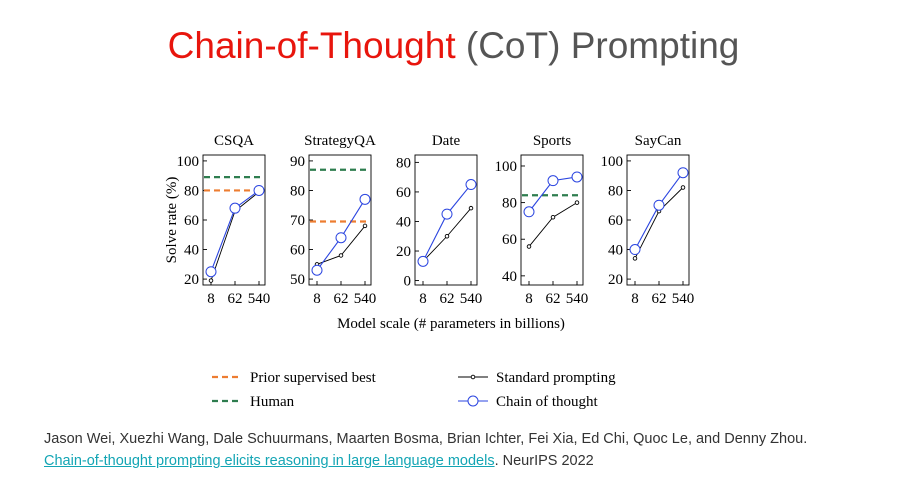 Image resolution: width=907 pixels, height=478 pixels. I want to click on panel-date: Date 0 20 40 60 80 8 62 540, so click(439, 220).